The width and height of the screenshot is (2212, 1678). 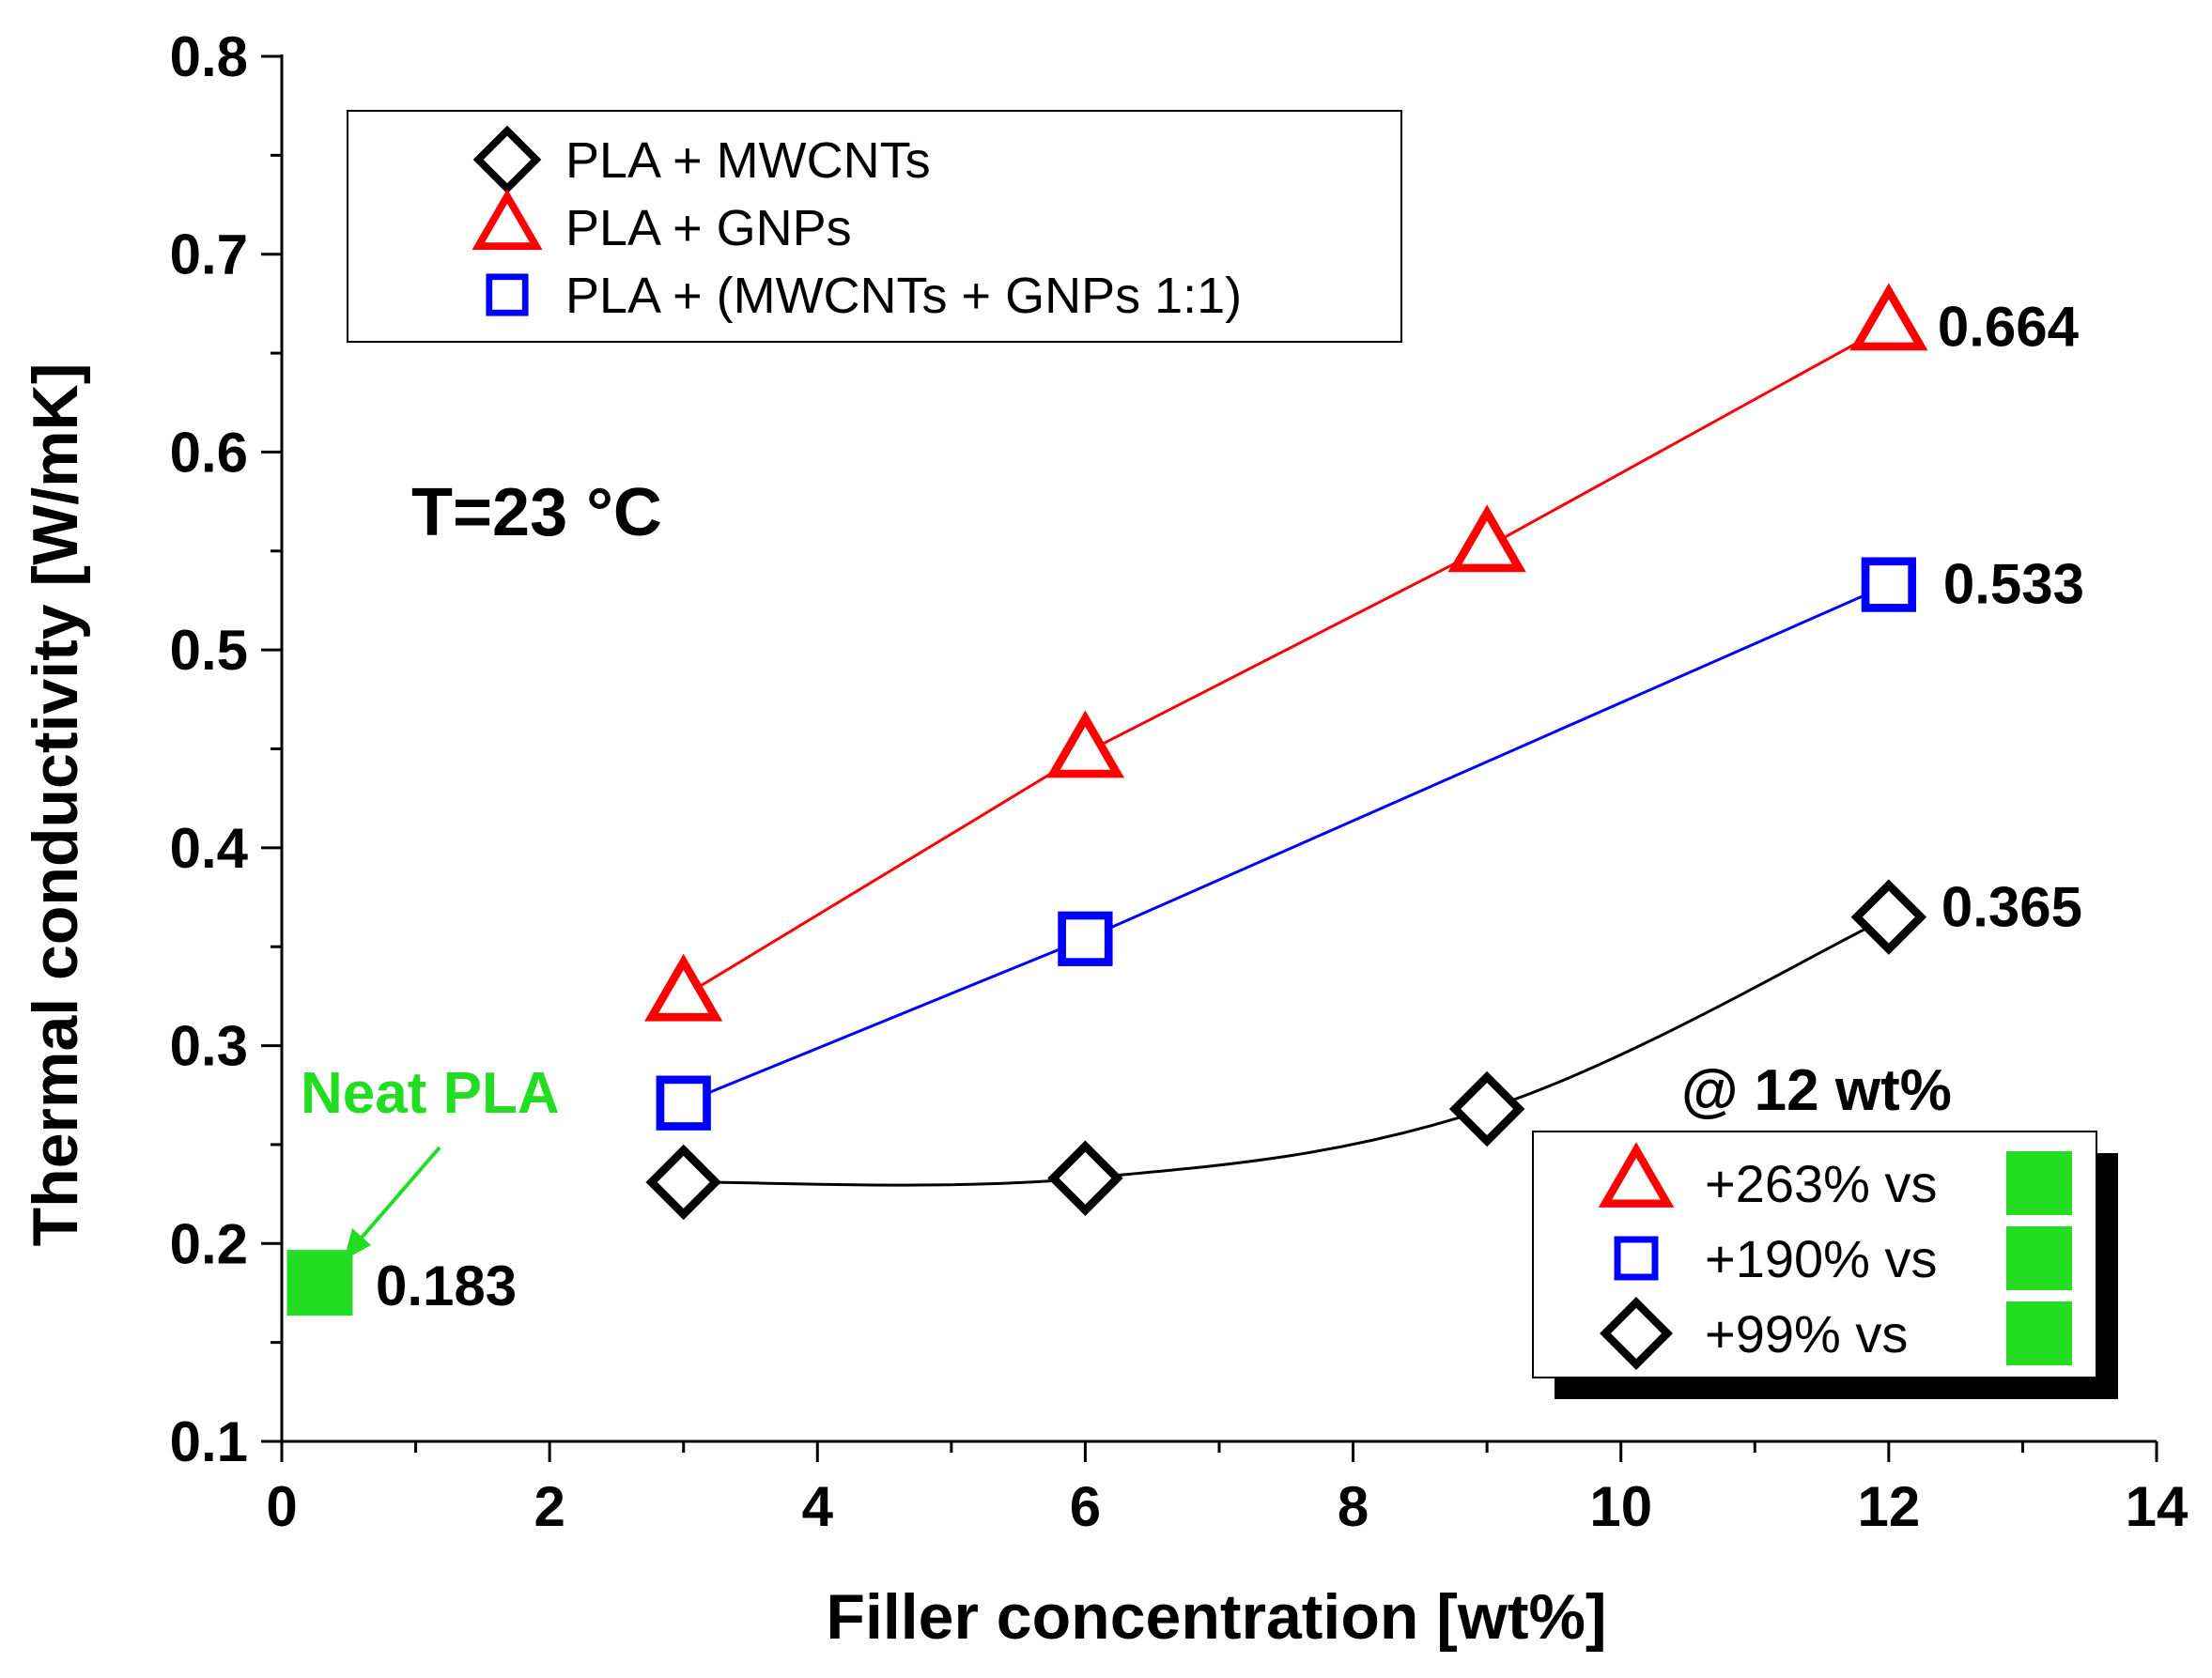 I want to click on legend-marker-triangle, so click(x=507, y=220).